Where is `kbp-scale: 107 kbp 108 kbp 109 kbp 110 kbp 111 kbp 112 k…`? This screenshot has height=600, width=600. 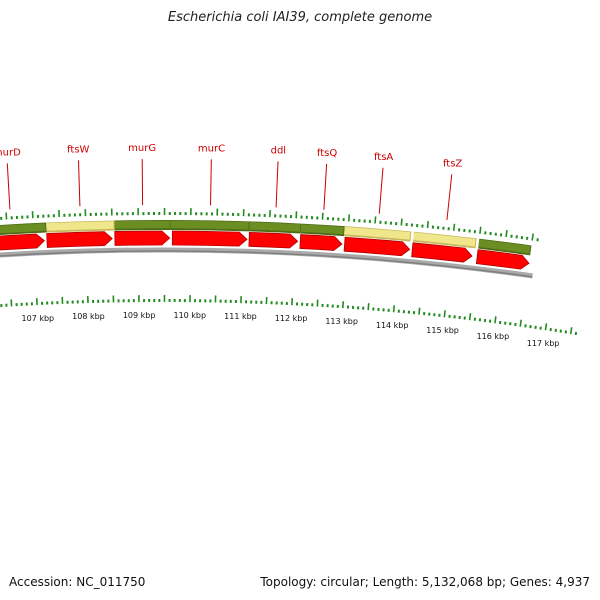 kbp-scale: 107 kbp 108 kbp 109 kbp 110 kbp 111 kbp 112 k… is located at coordinates (289, 321).